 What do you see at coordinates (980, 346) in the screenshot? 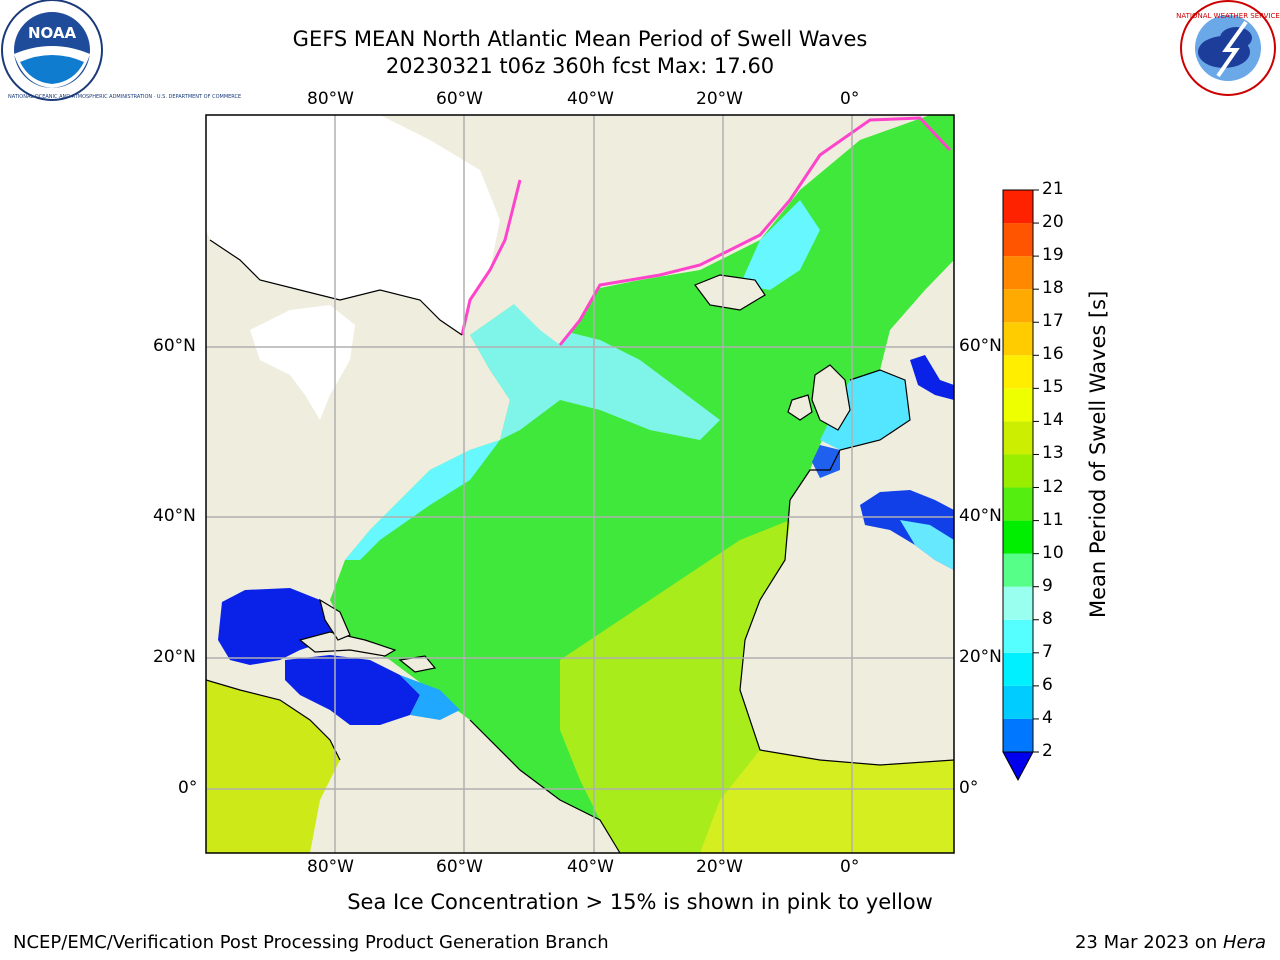
I see `lat-tick-right-60n: 60°N` at bounding box center [980, 346].